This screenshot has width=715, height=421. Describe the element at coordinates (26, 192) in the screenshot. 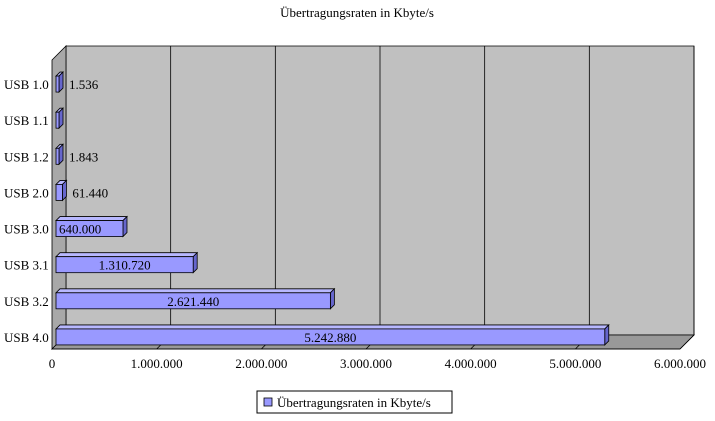

I see `category-label: USB 2.0` at that location.